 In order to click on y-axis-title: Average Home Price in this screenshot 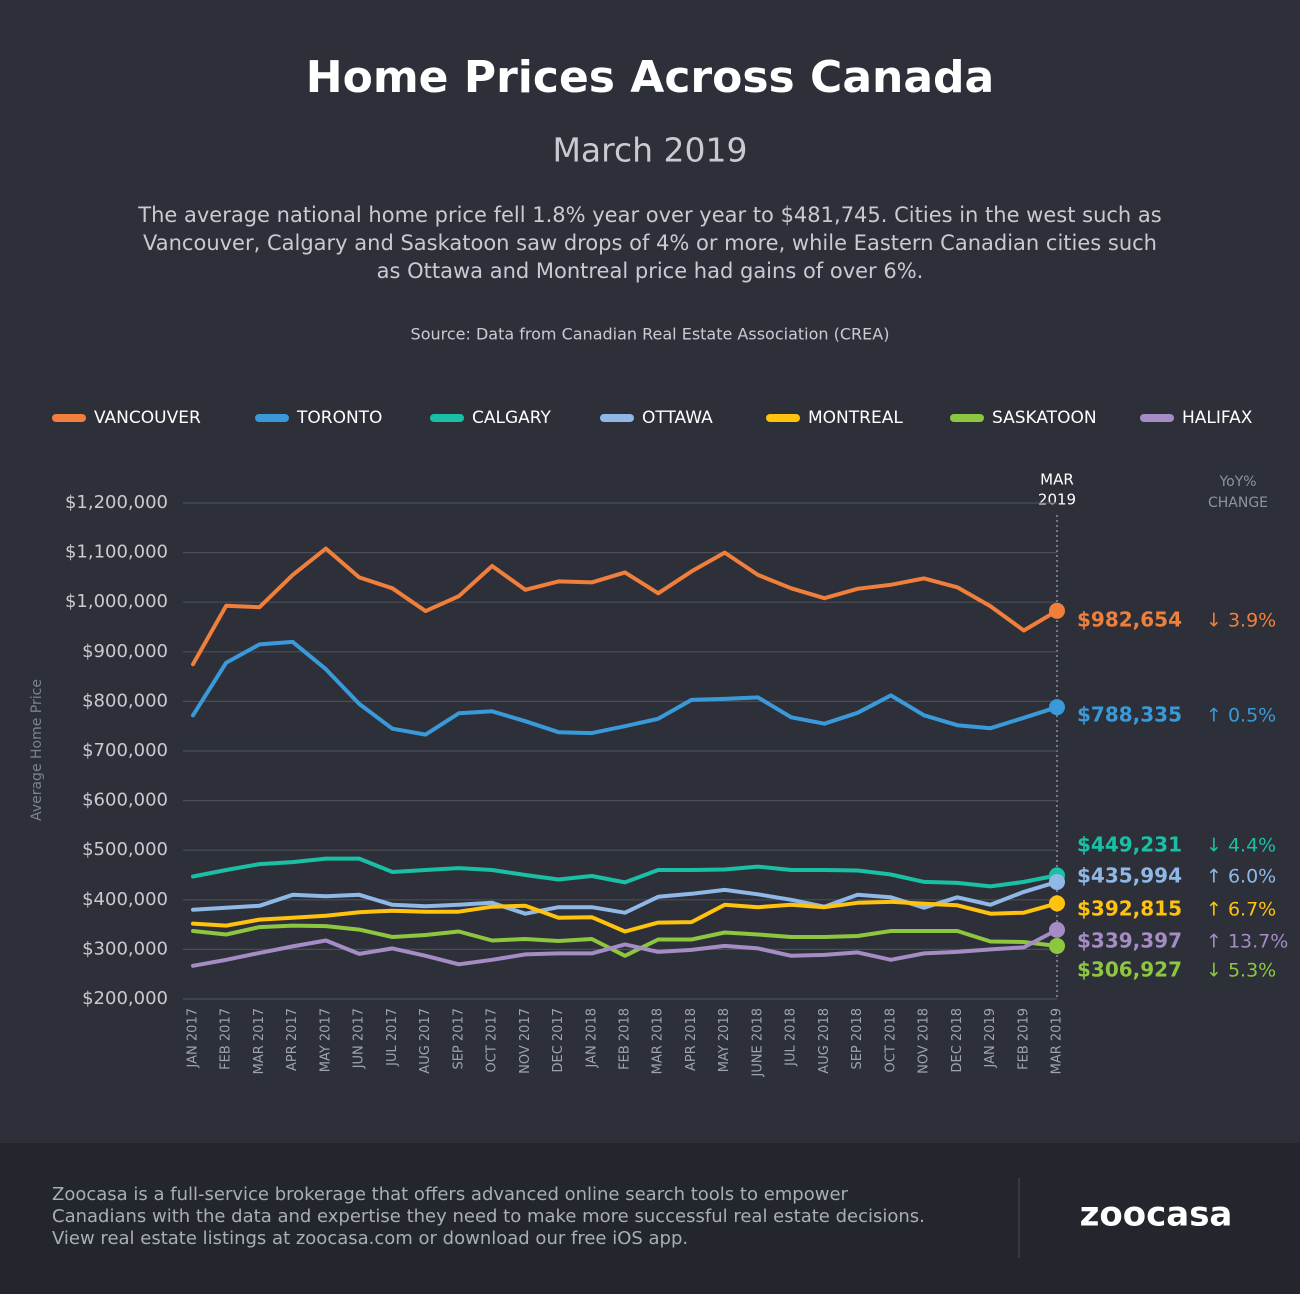, I will do `click(37, 750)`.